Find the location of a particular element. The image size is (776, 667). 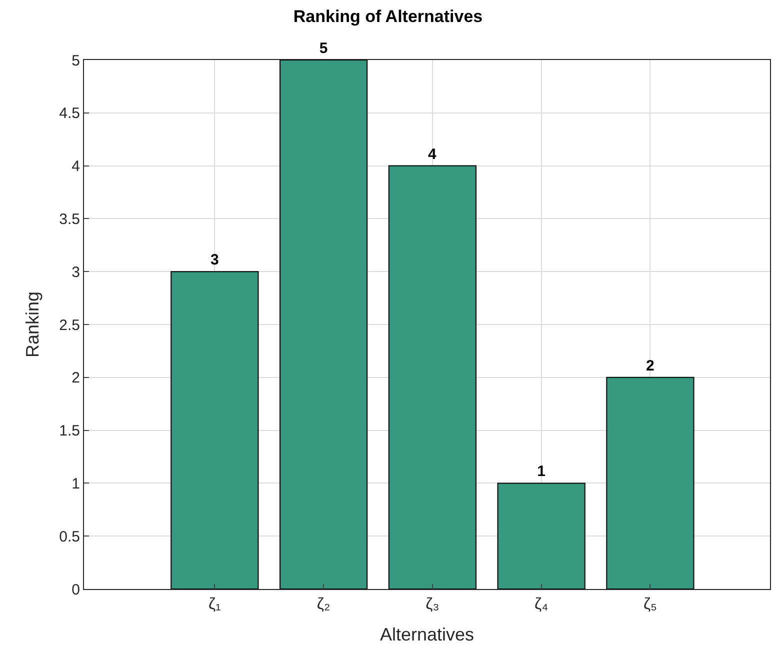

y-tick-label: 4.5 is located at coordinates (69, 113).